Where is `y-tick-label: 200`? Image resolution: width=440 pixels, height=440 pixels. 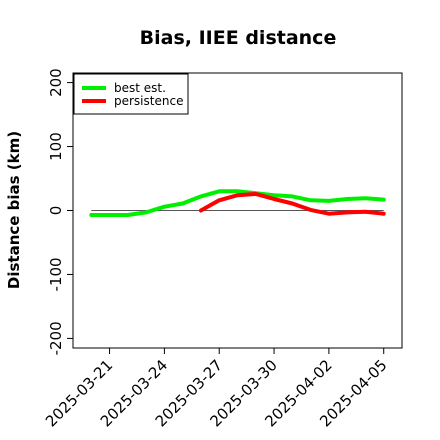
y-tick-label: 200 is located at coordinates (56, 82).